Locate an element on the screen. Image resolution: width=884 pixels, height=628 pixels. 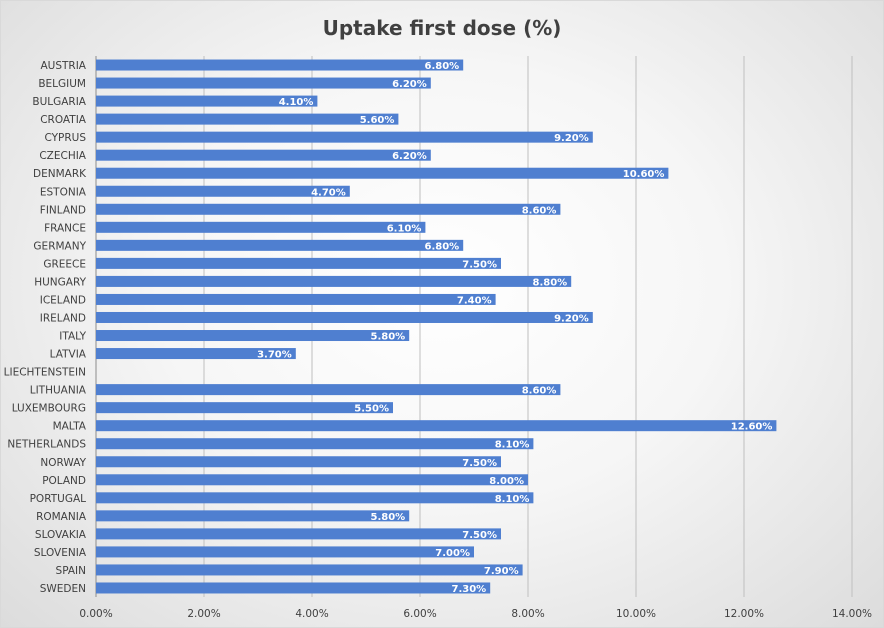
x-tick-label: 14.00% is located at coordinates (852, 614).